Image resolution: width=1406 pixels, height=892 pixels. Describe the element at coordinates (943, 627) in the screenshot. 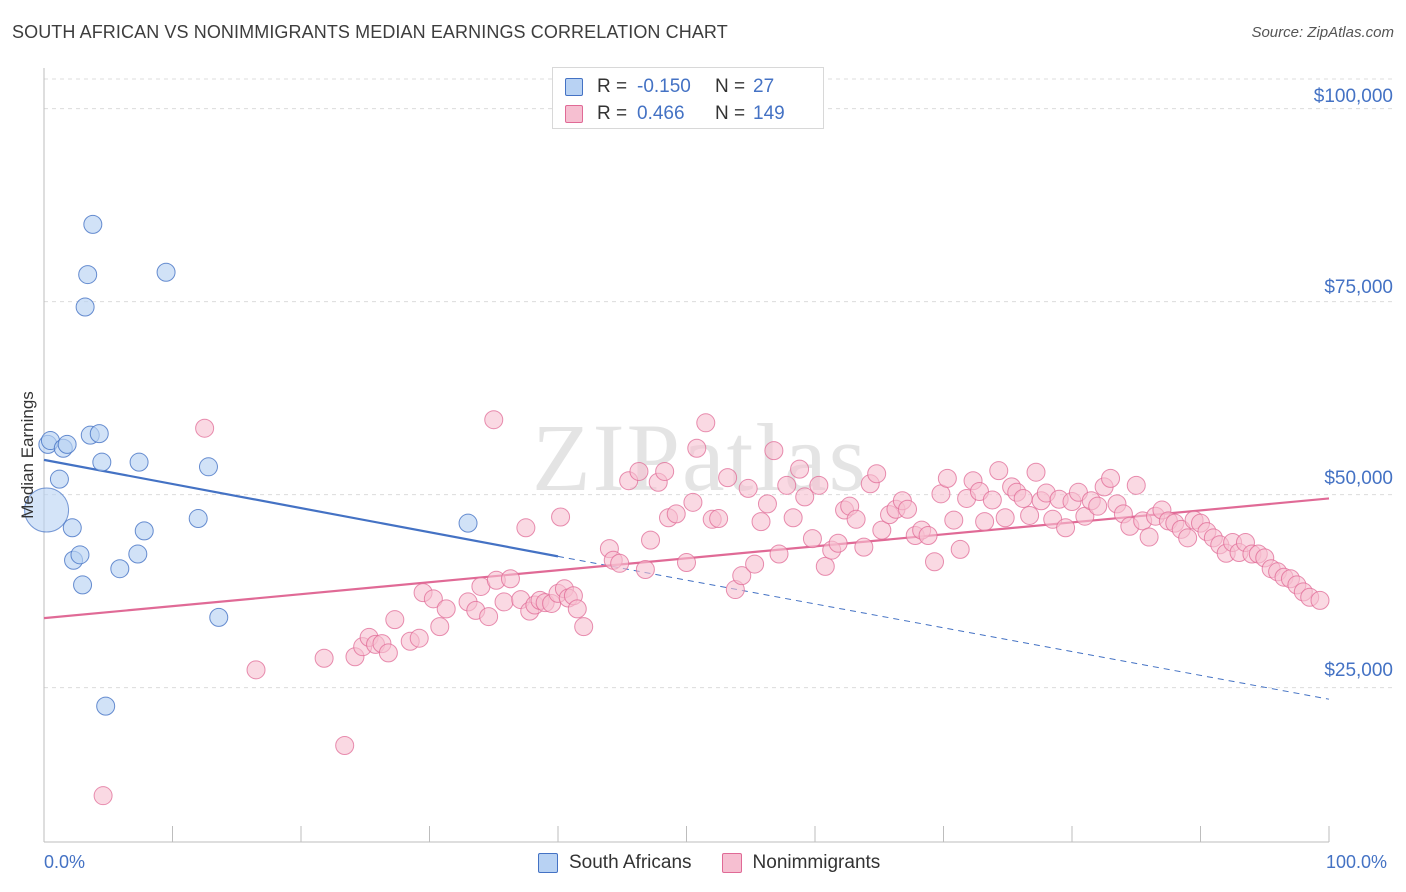

I see `south-africans-trend-extension` at that location.